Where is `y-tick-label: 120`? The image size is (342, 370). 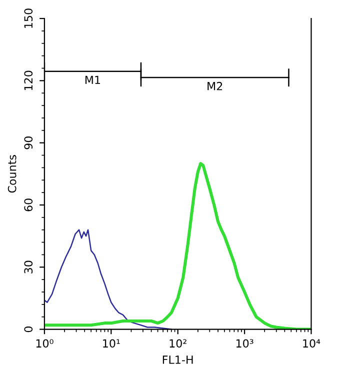 y-tick-label: 120 is located at coordinates (28, 80).